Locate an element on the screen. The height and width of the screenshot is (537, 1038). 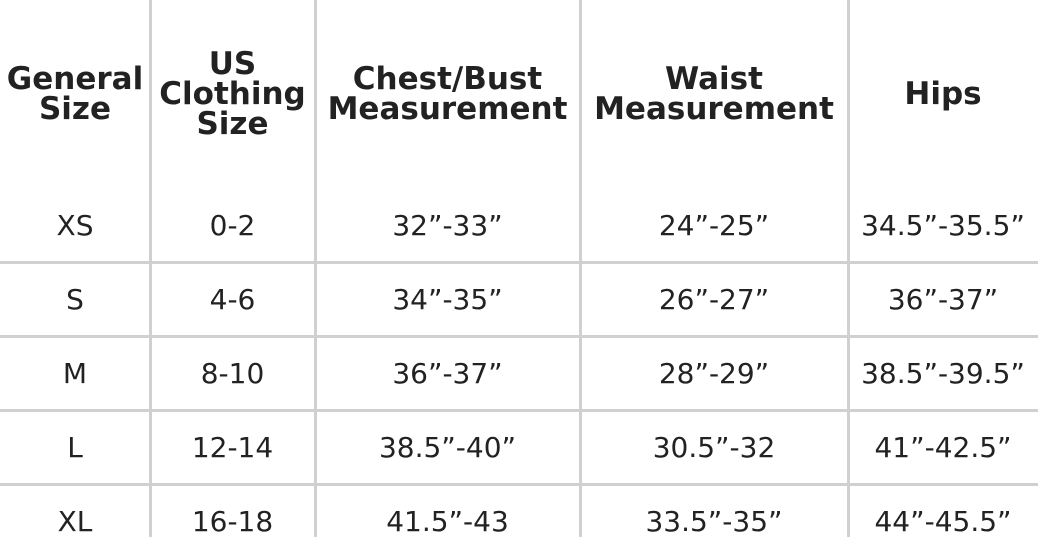
table-cell: 44”-45.5” is located at coordinates (943, 520).